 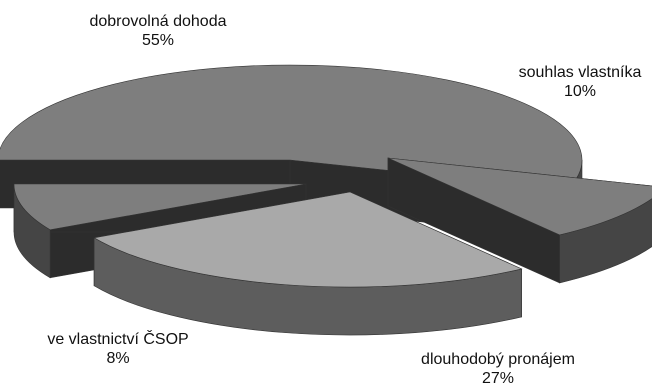 What do you see at coordinates (580, 72) in the screenshot?
I see `slice-label-text: souhlas vlastníka` at bounding box center [580, 72].